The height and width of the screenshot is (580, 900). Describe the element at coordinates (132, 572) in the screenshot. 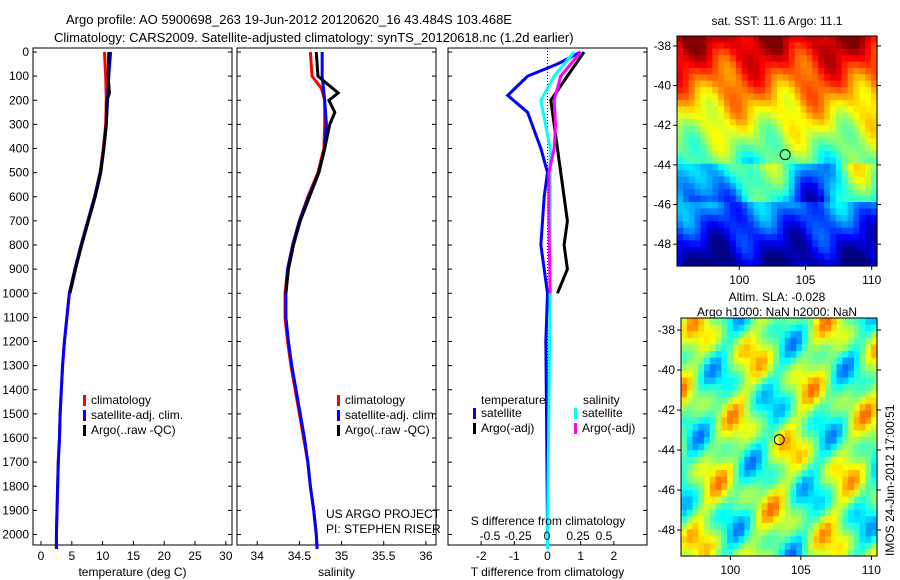

I see `x-axis-label: temperature (deg C)` at that location.